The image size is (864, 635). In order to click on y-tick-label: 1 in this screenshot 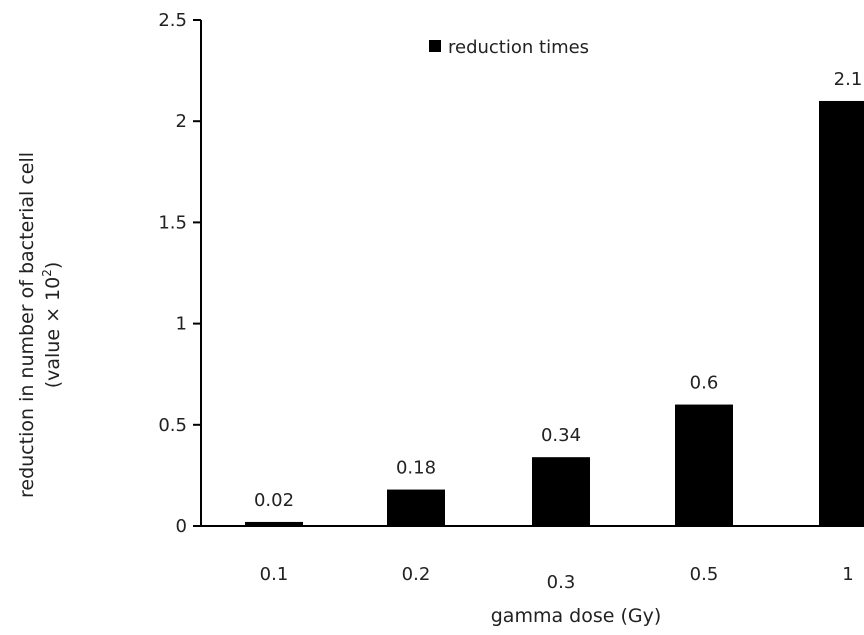, I will do `click(181, 324)`.